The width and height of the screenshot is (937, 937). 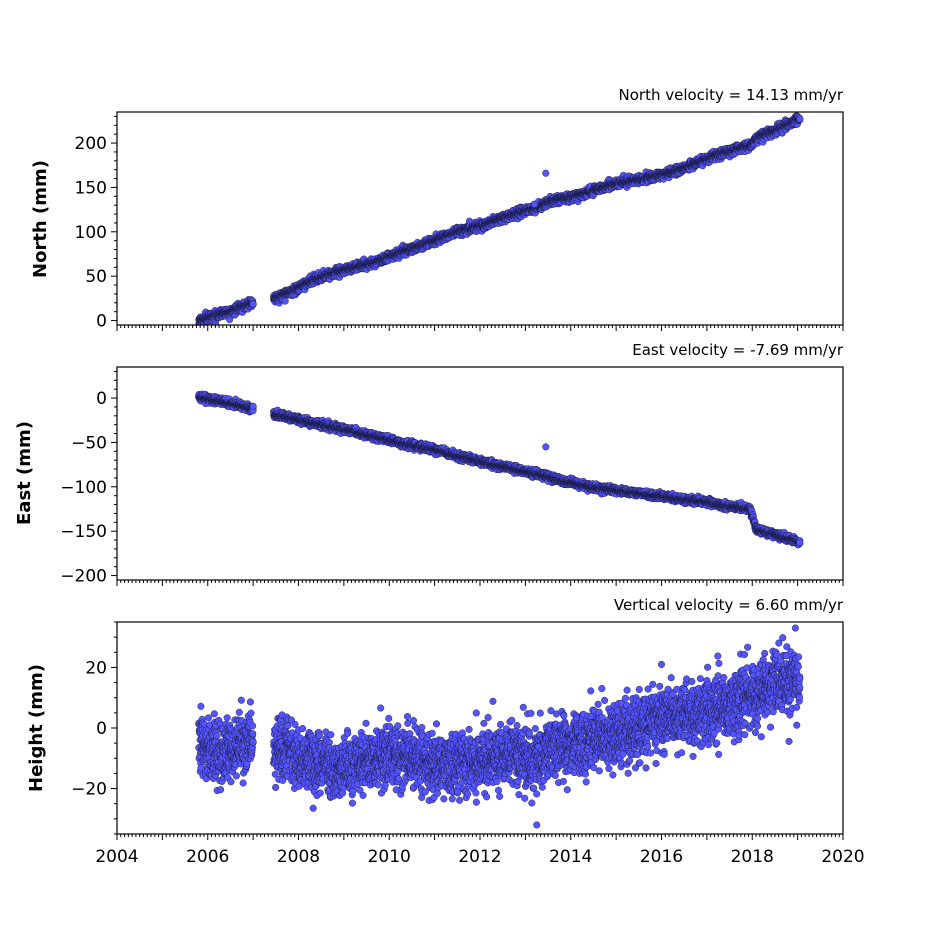 What do you see at coordinates (96, 277) in the screenshot?
I see `y-tick-label: 50` at bounding box center [96, 277].